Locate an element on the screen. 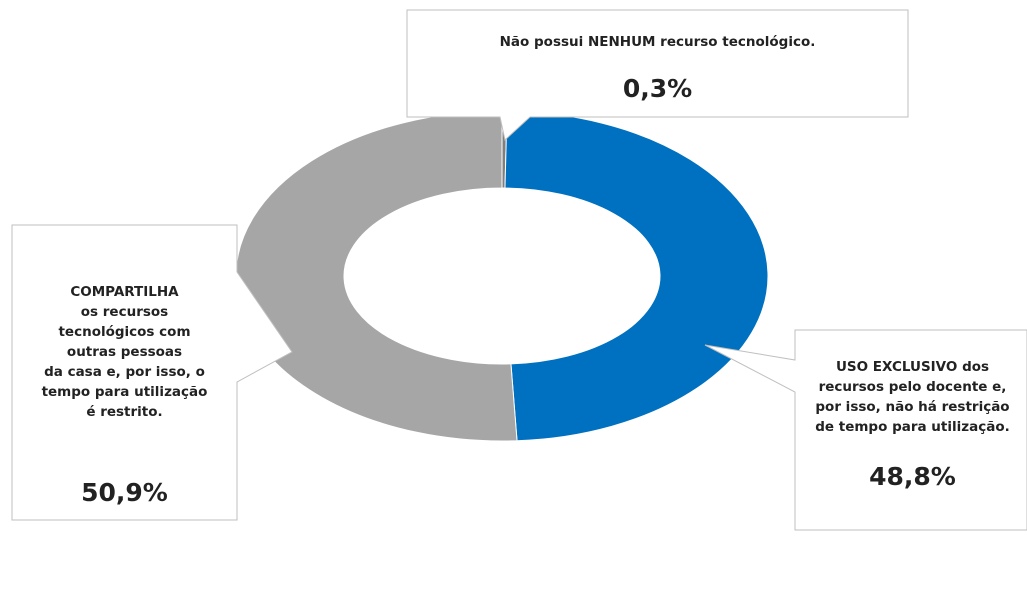 The width and height of the screenshot is (1027, 614). value-label: 50,9% is located at coordinates (124, 492).